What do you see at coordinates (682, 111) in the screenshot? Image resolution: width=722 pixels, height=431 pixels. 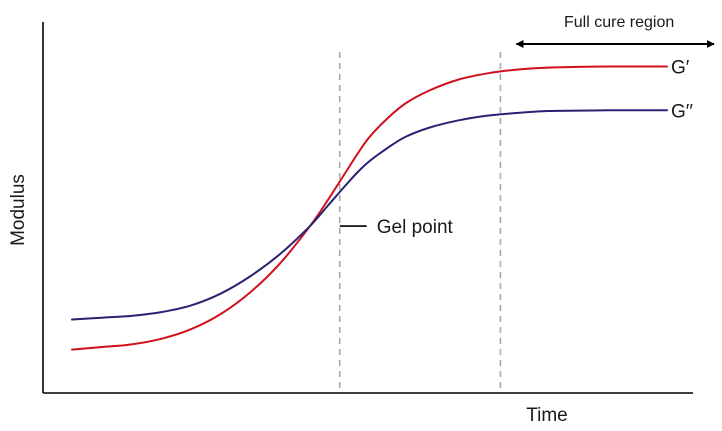 I see `series-label-g-double-prime: G′′` at bounding box center [682, 111].